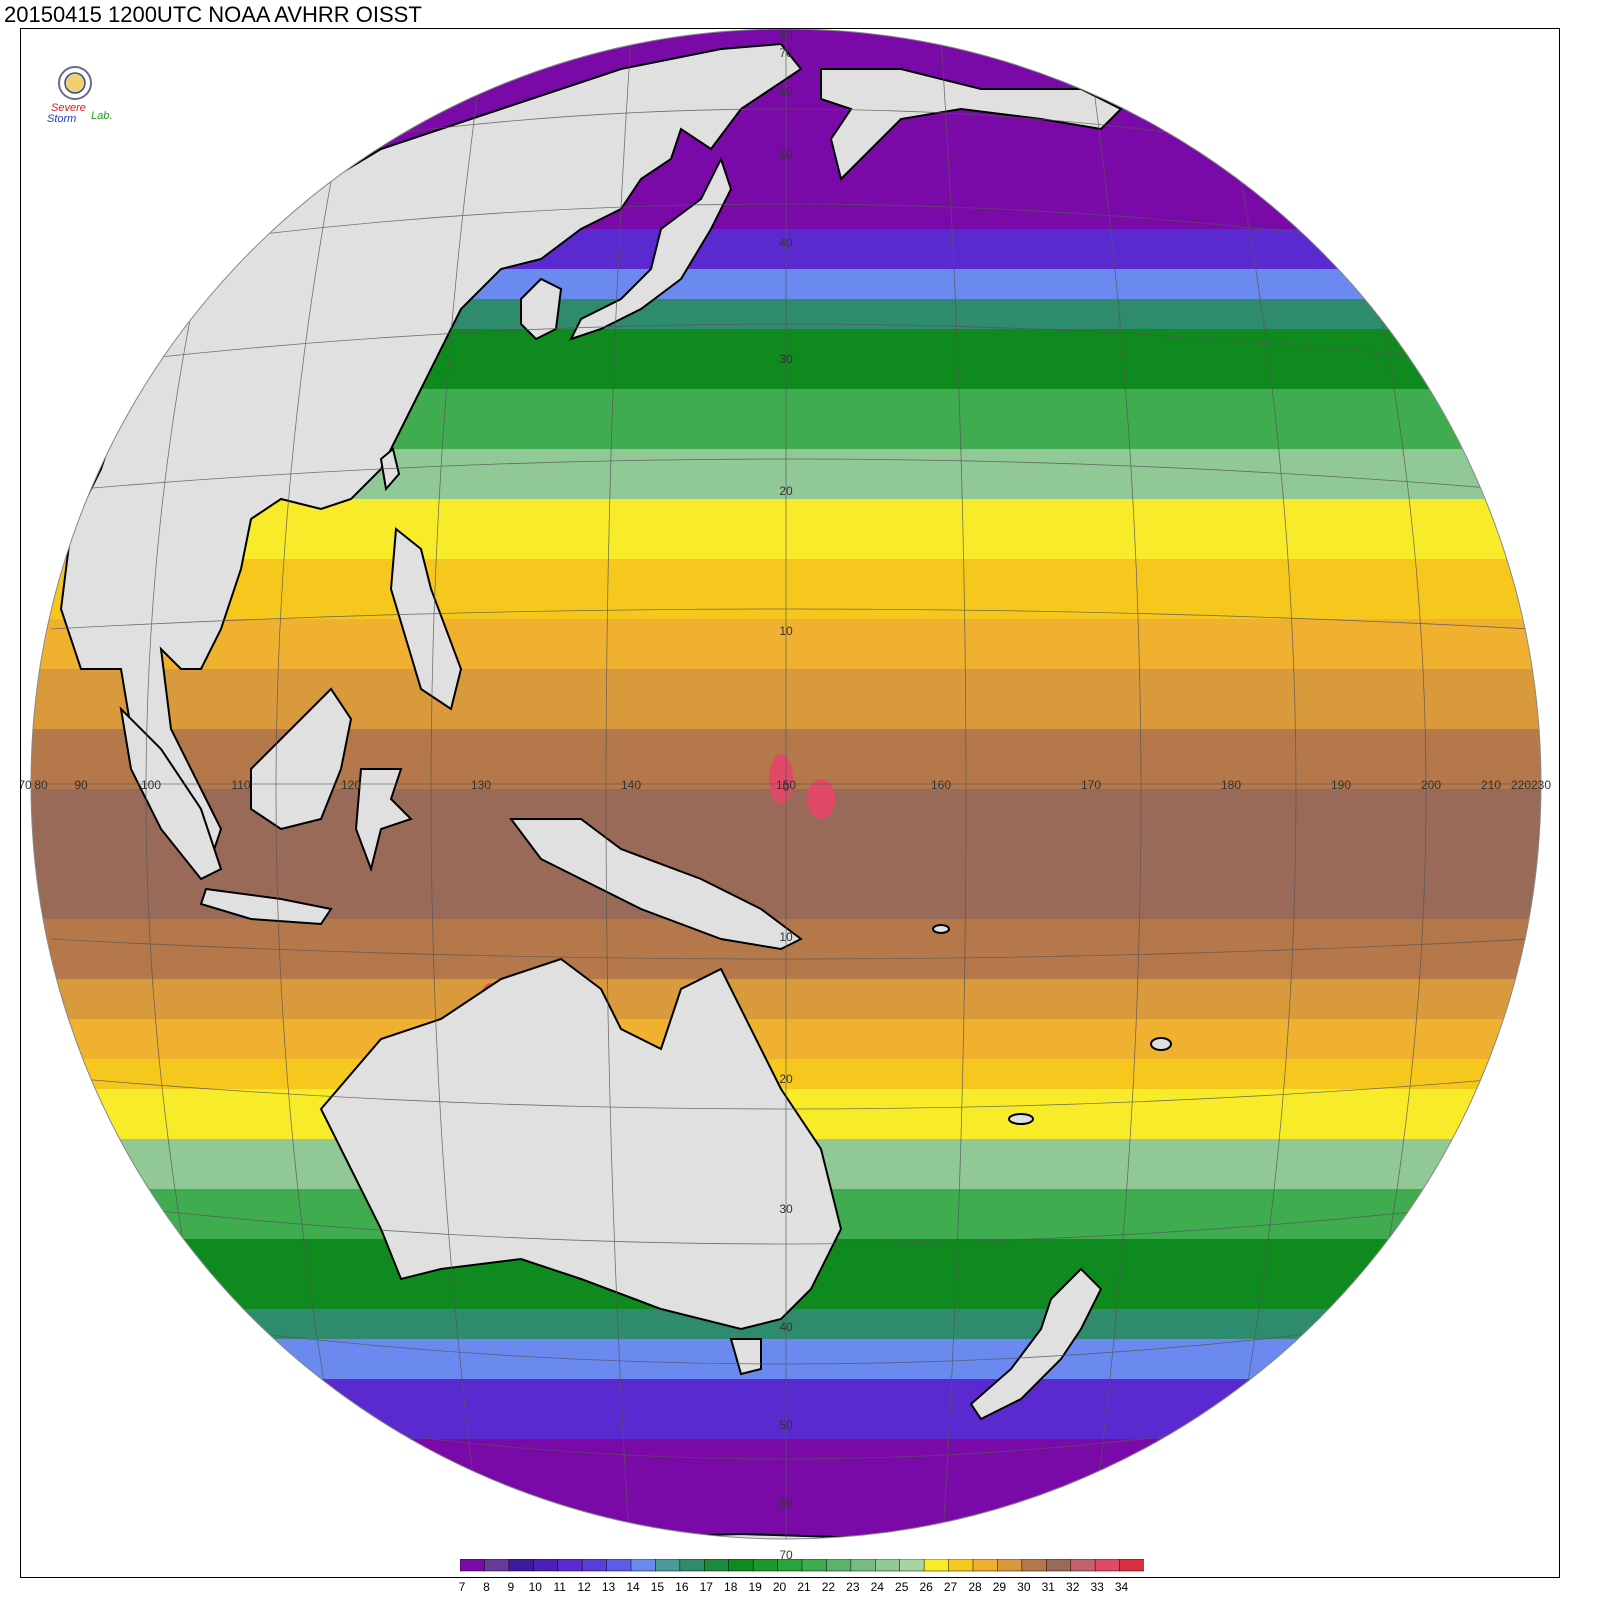  Describe the element at coordinates (682, 1587) in the screenshot. I see `colorbar-label: 16` at that location.